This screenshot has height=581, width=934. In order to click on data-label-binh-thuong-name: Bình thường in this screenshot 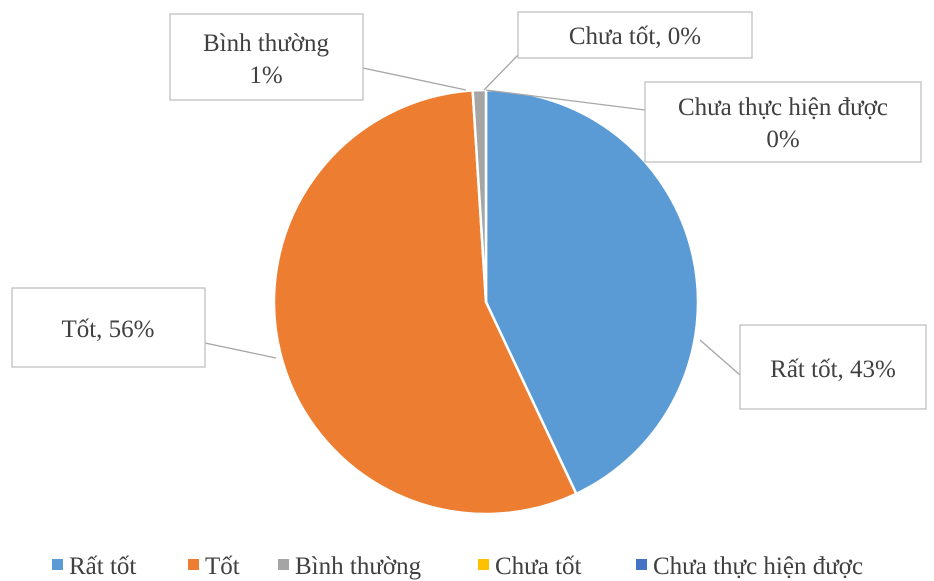, I will do `click(266, 43)`.